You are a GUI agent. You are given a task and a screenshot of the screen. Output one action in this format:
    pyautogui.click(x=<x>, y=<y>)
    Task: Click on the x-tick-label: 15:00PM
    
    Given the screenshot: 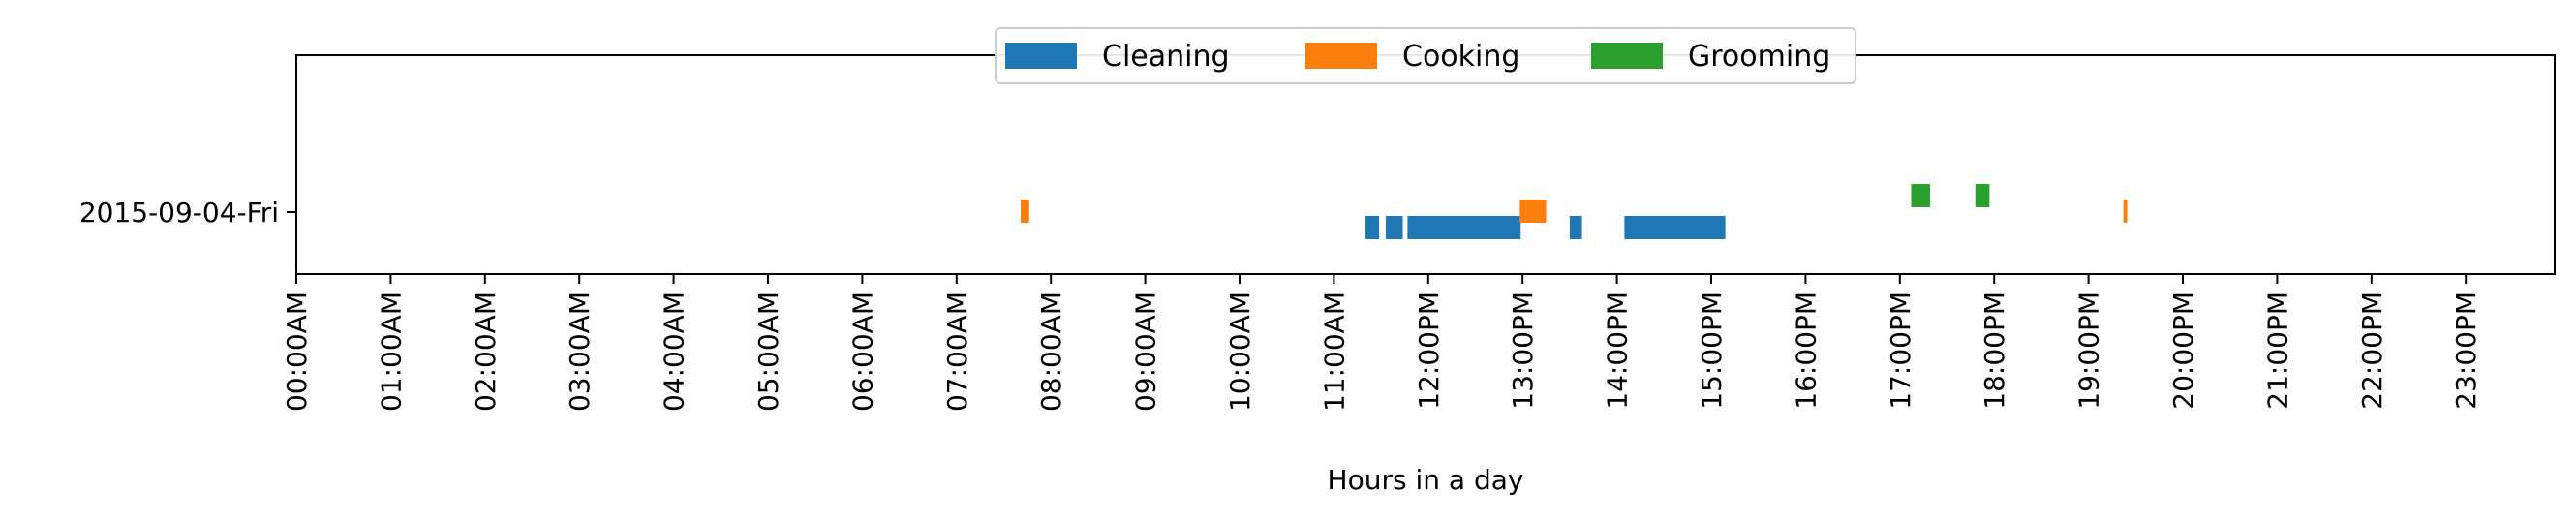 What is the action you would take?
    pyautogui.click(x=1712, y=351)
    